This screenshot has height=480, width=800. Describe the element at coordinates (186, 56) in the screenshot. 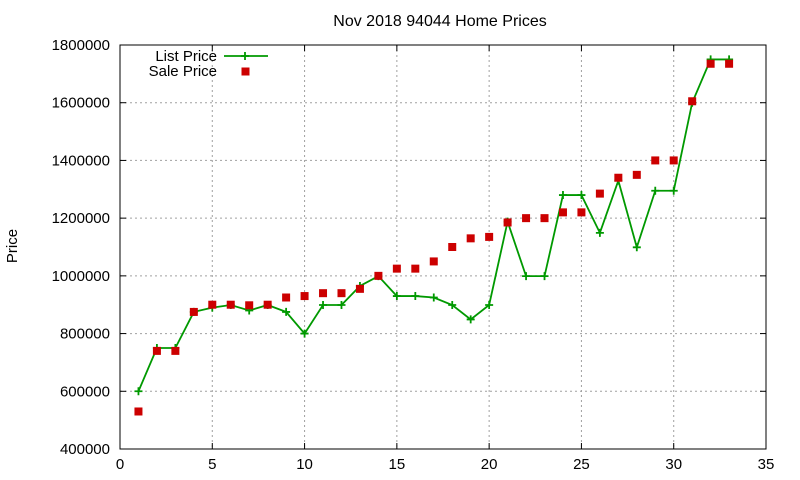

I see `legend-label-list-price: List Price` at that location.